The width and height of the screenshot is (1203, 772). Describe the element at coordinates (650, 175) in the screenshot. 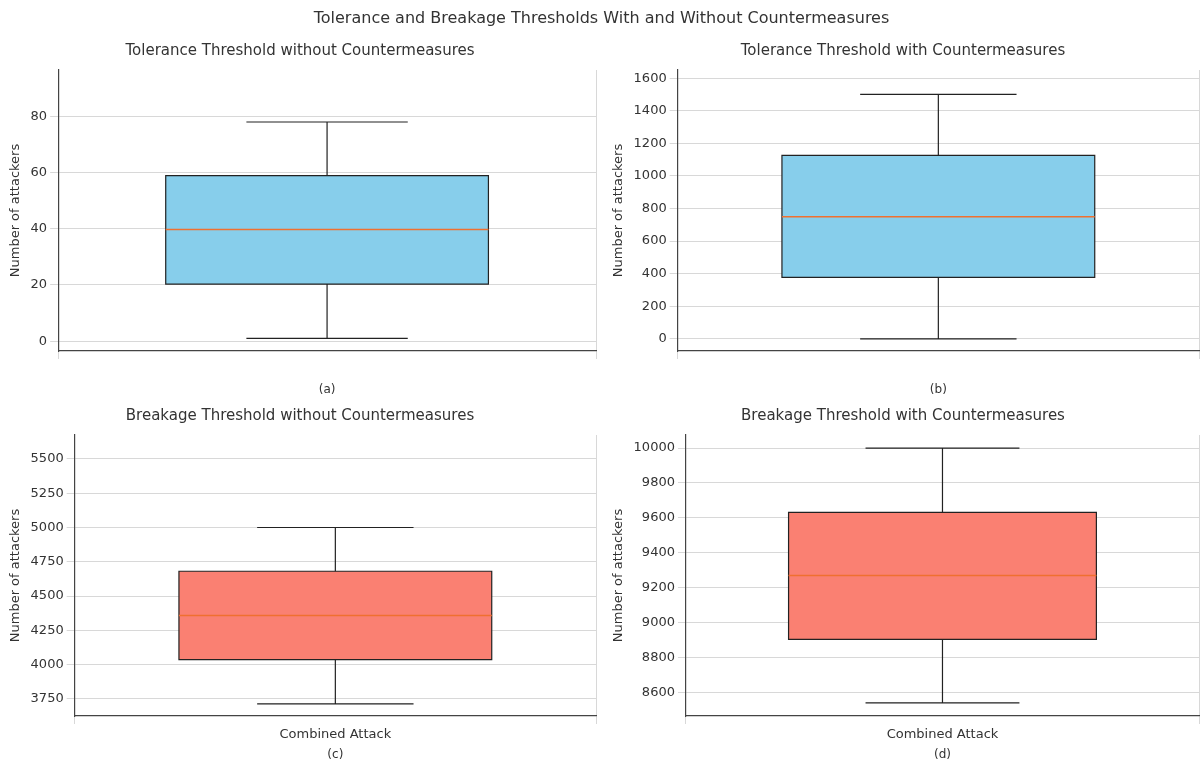

I see `y-tick-label: 1000` at that location.